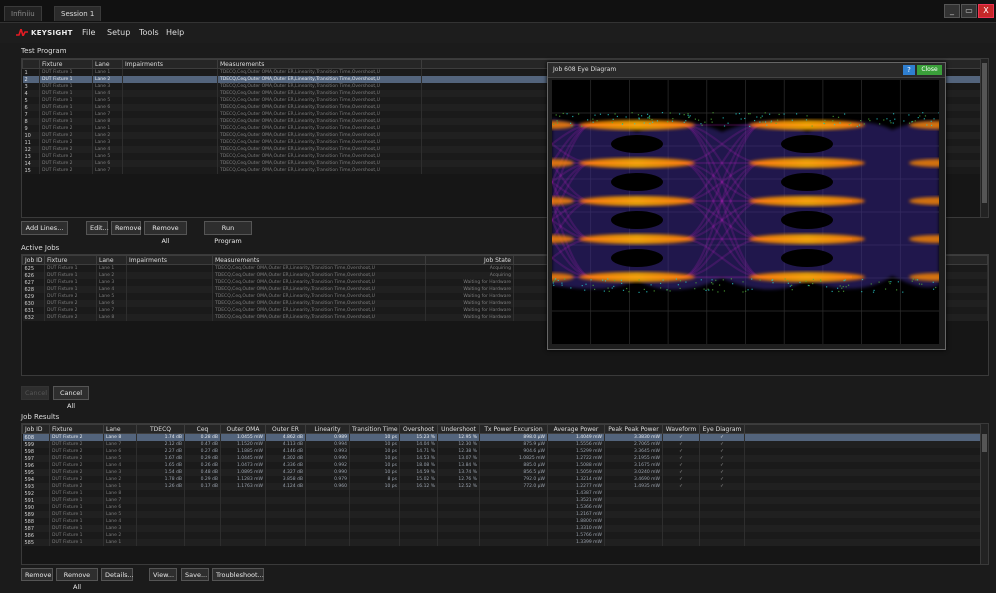 This screenshot has height=593, width=996. What do you see at coordinates (746, 70) in the screenshot?
I see `eye-diagram-titlebar: Job 608 Eye Diagram ? Close` at bounding box center [746, 70].